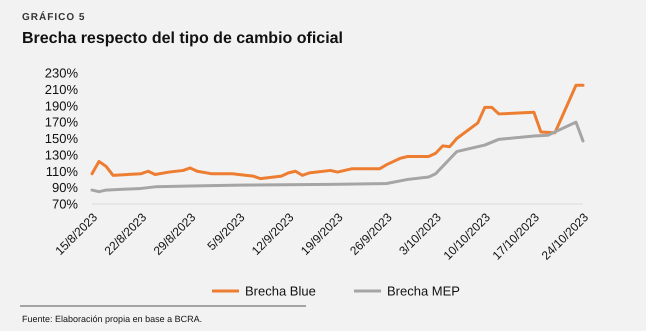  What do you see at coordinates (54, 17) in the screenshot?
I see `chart-subtitle: GRÁFICO 5` at bounding box center [54, 17].